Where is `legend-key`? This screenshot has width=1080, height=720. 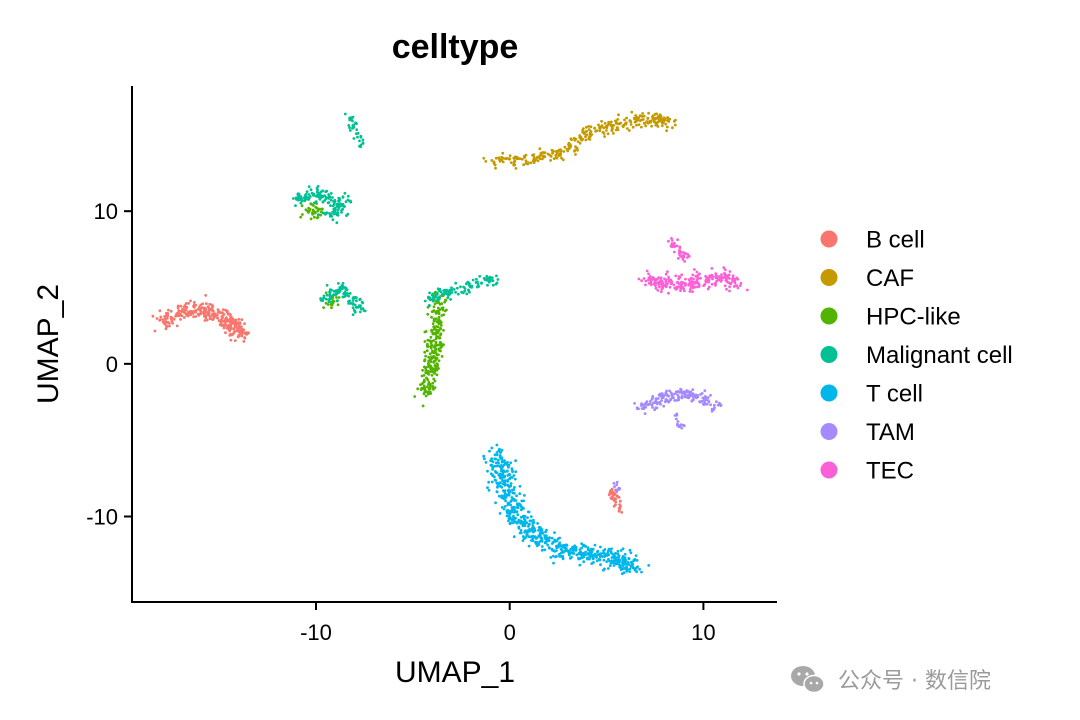
legend-key is located at coordinates (829, 316).